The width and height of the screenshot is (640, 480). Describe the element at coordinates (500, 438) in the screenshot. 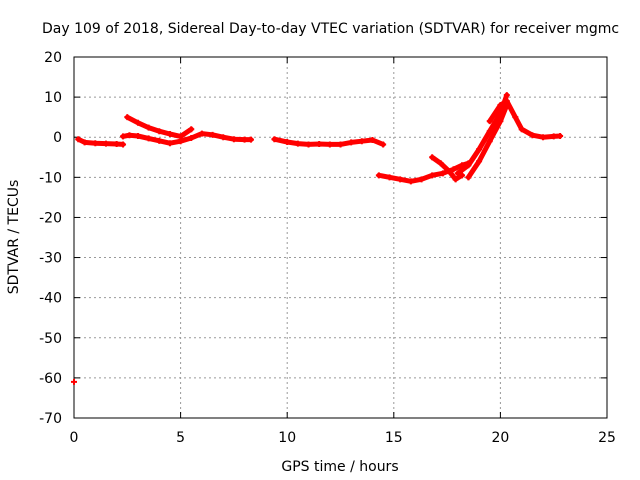

I see `x-tick-label: 20` at that location.